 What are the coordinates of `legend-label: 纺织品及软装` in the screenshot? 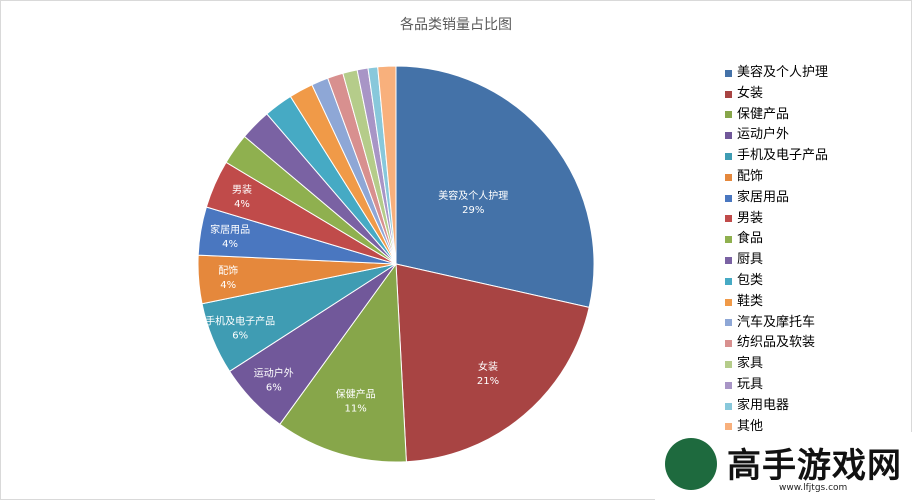 It's located at (776, 343).